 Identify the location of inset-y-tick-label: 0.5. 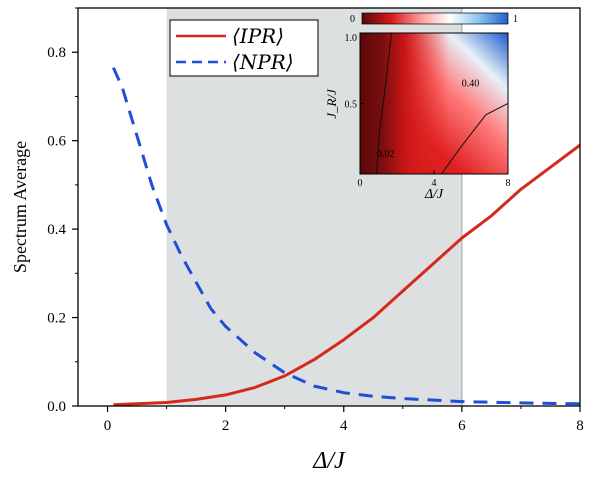
(351, 105).